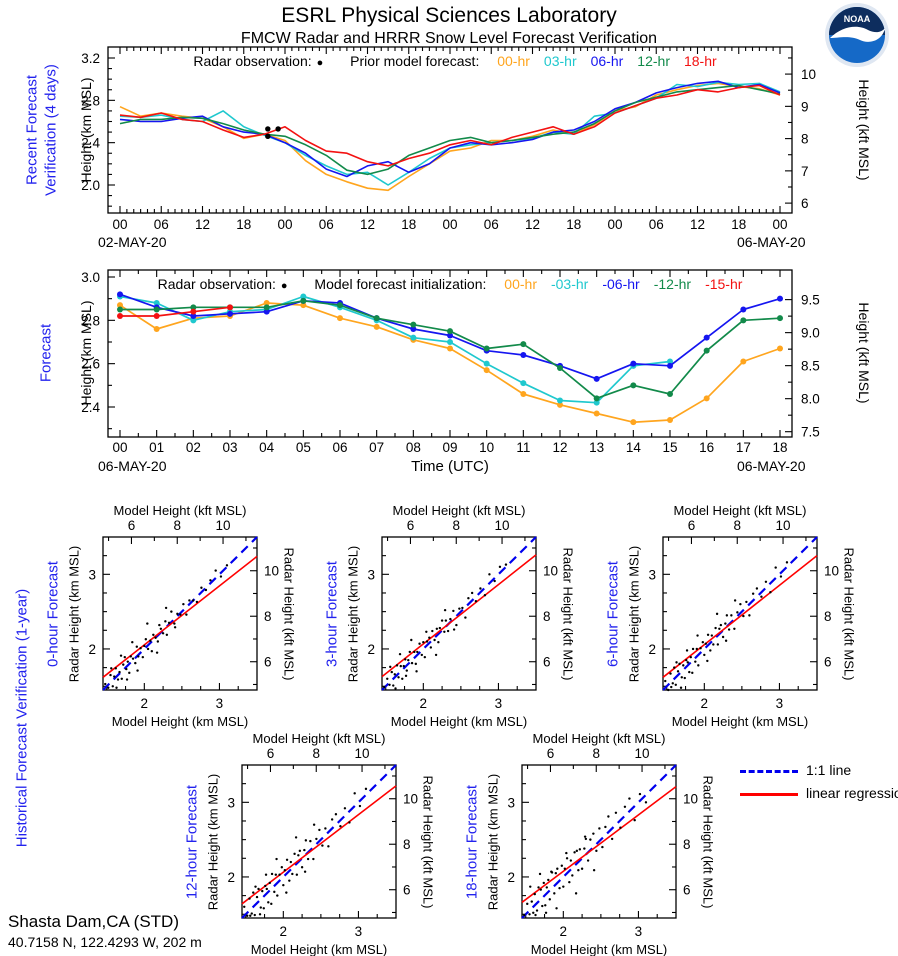  I want to click on scatter-2-left-axis-title: Radar Height (km MSL), so click(634, 613).